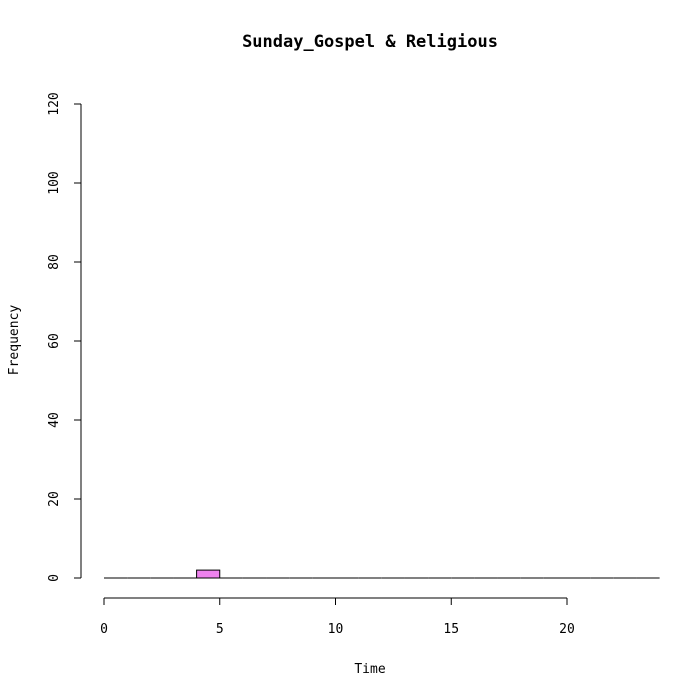 The width and height of the screenshot is (699, 699). I want to click on y-tick-label: 120, so click(54, 103).